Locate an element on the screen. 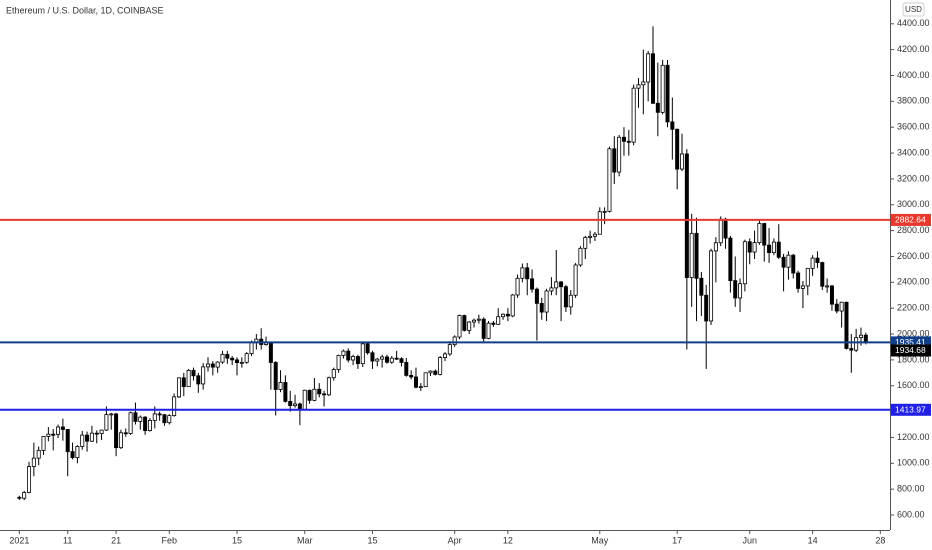 This screenshot has width=932, height=550. y-tick-label: 1800.00 is located at coordinates (913, 359).